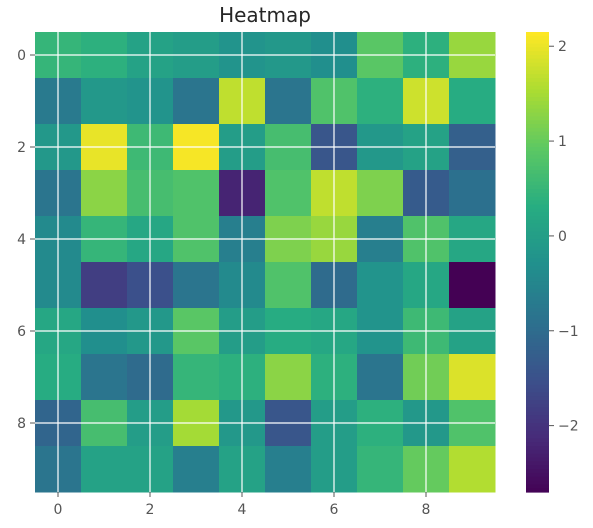 The image size is (593, 528). What do you see at coordinates (265, 15) in the screenshot?
I see `chart-title: Heatmap` at bounding box center [265, 15].